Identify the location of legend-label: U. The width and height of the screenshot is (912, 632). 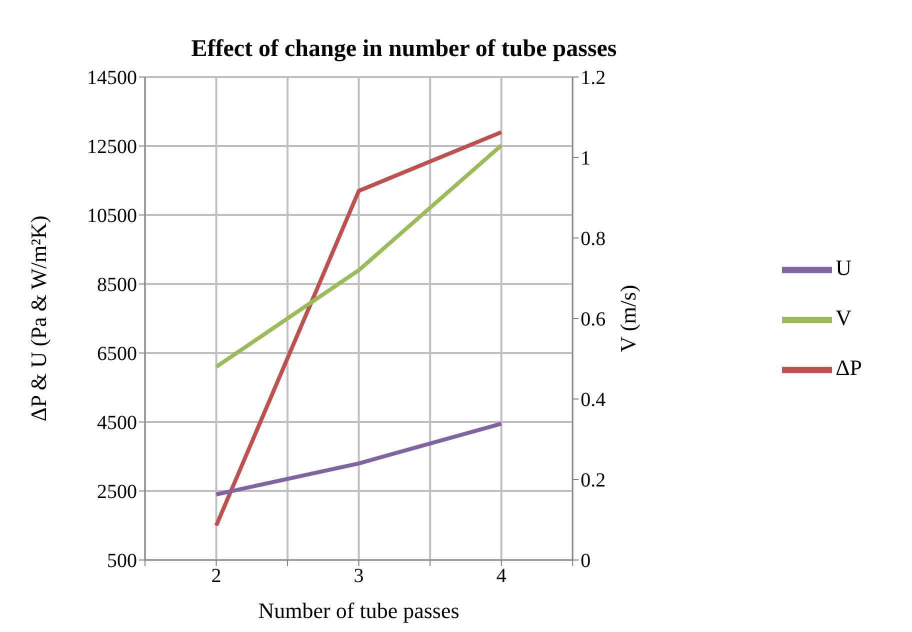
(844, 267).